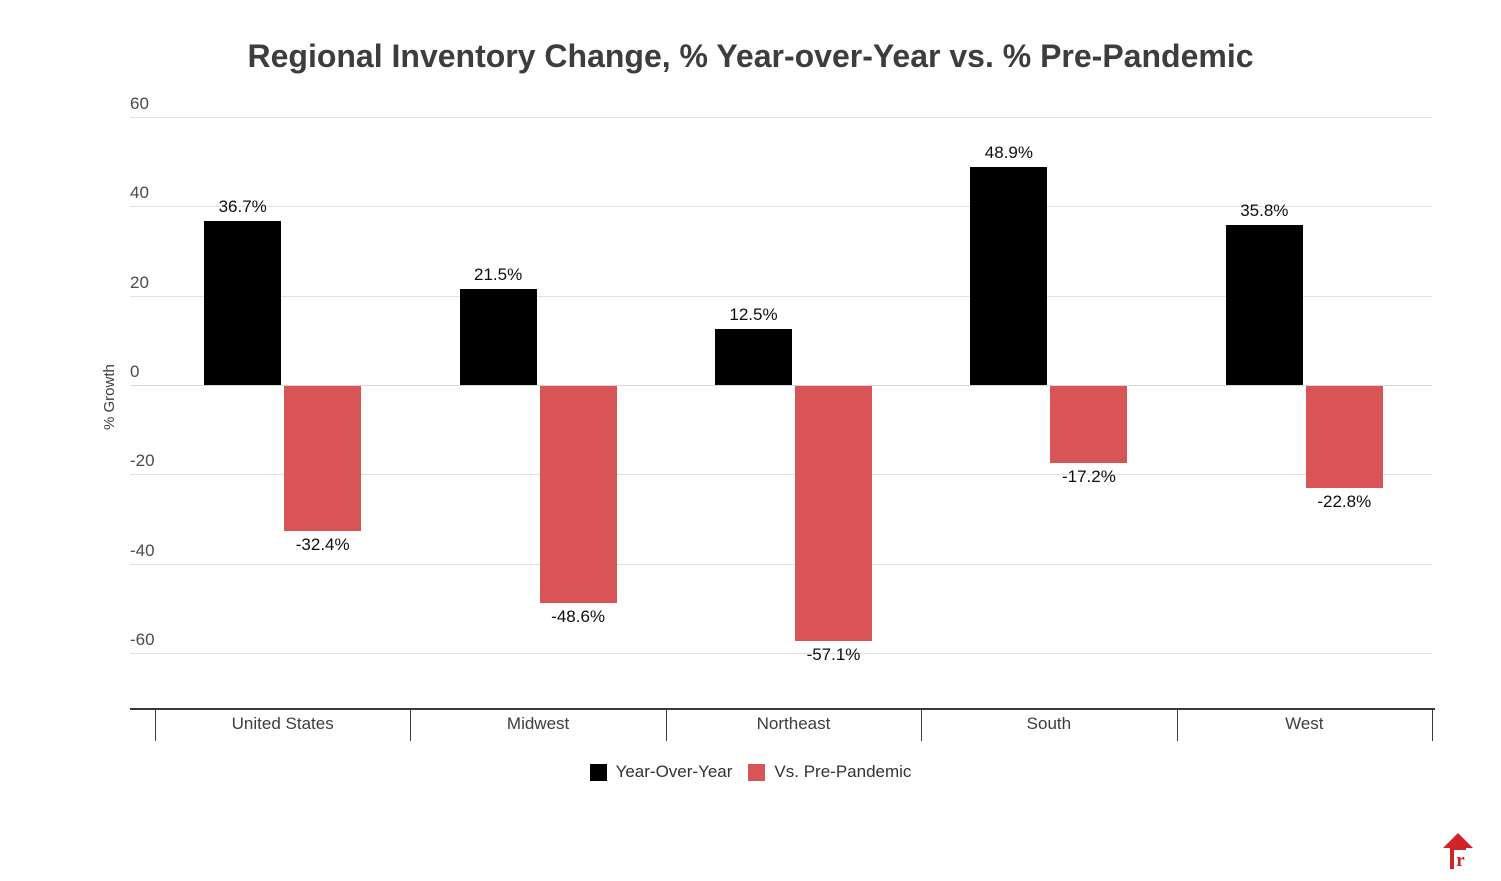  I want to click on y-axis-title: % Growth, so click(109, 397).